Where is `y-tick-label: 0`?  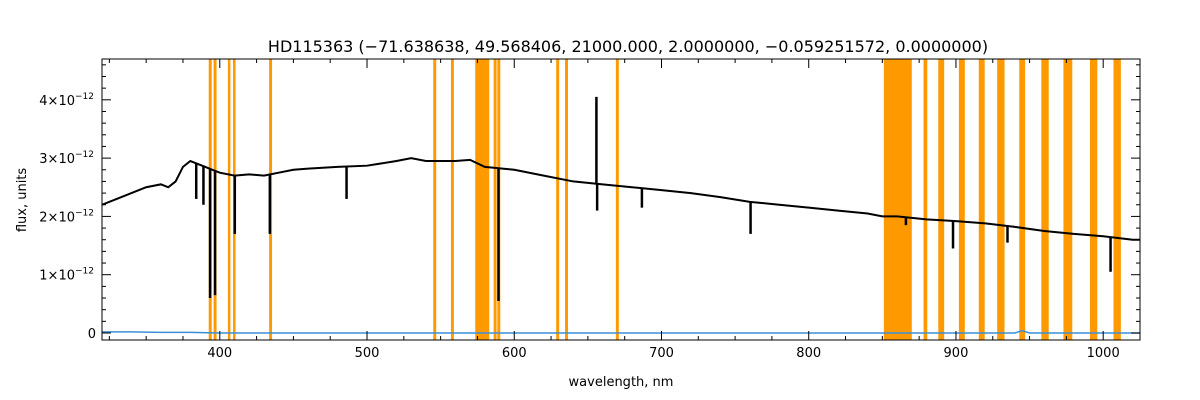 y-tick-label: 0 is located at coordinates (92, 334).